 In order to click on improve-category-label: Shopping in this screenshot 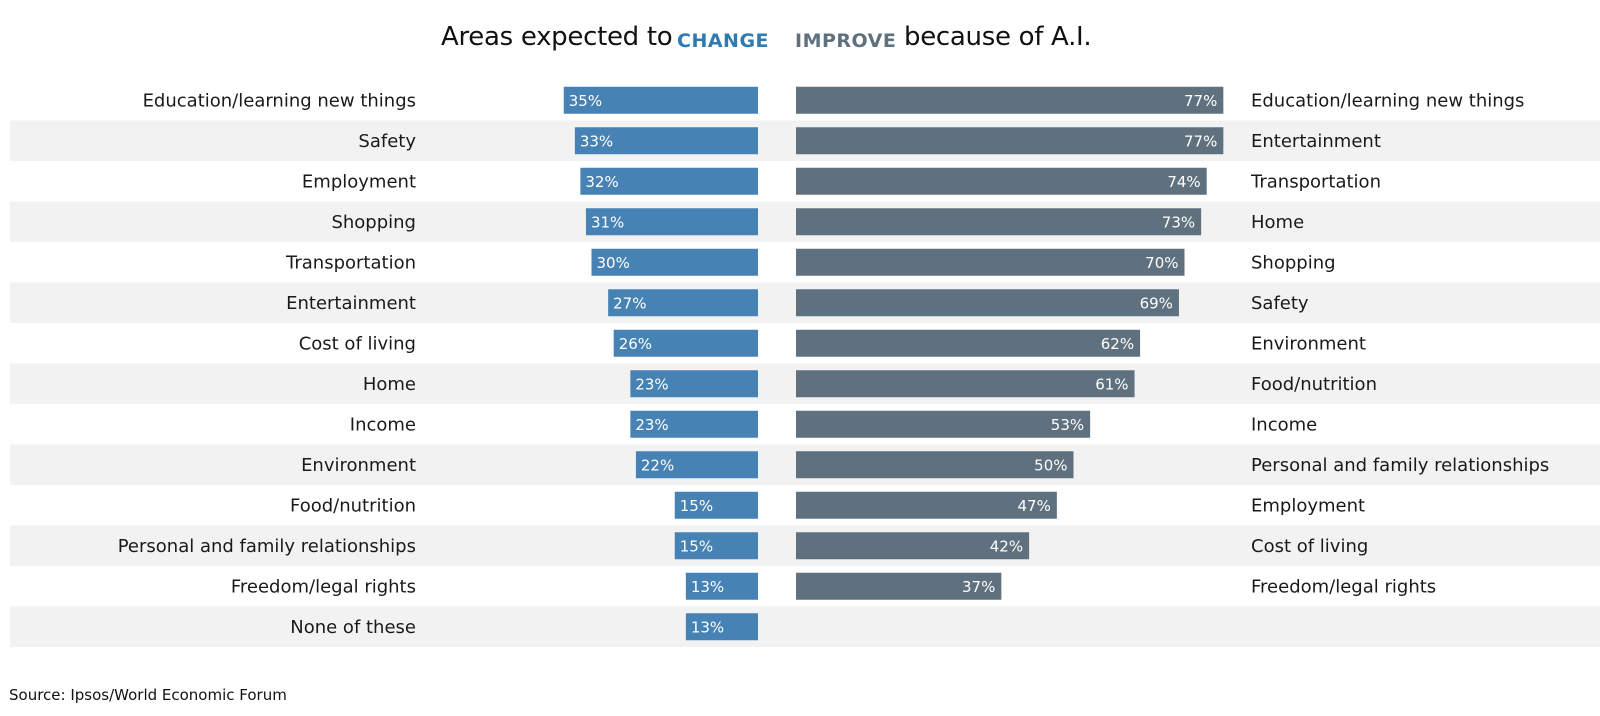, I will do `click(1293, 262)`.